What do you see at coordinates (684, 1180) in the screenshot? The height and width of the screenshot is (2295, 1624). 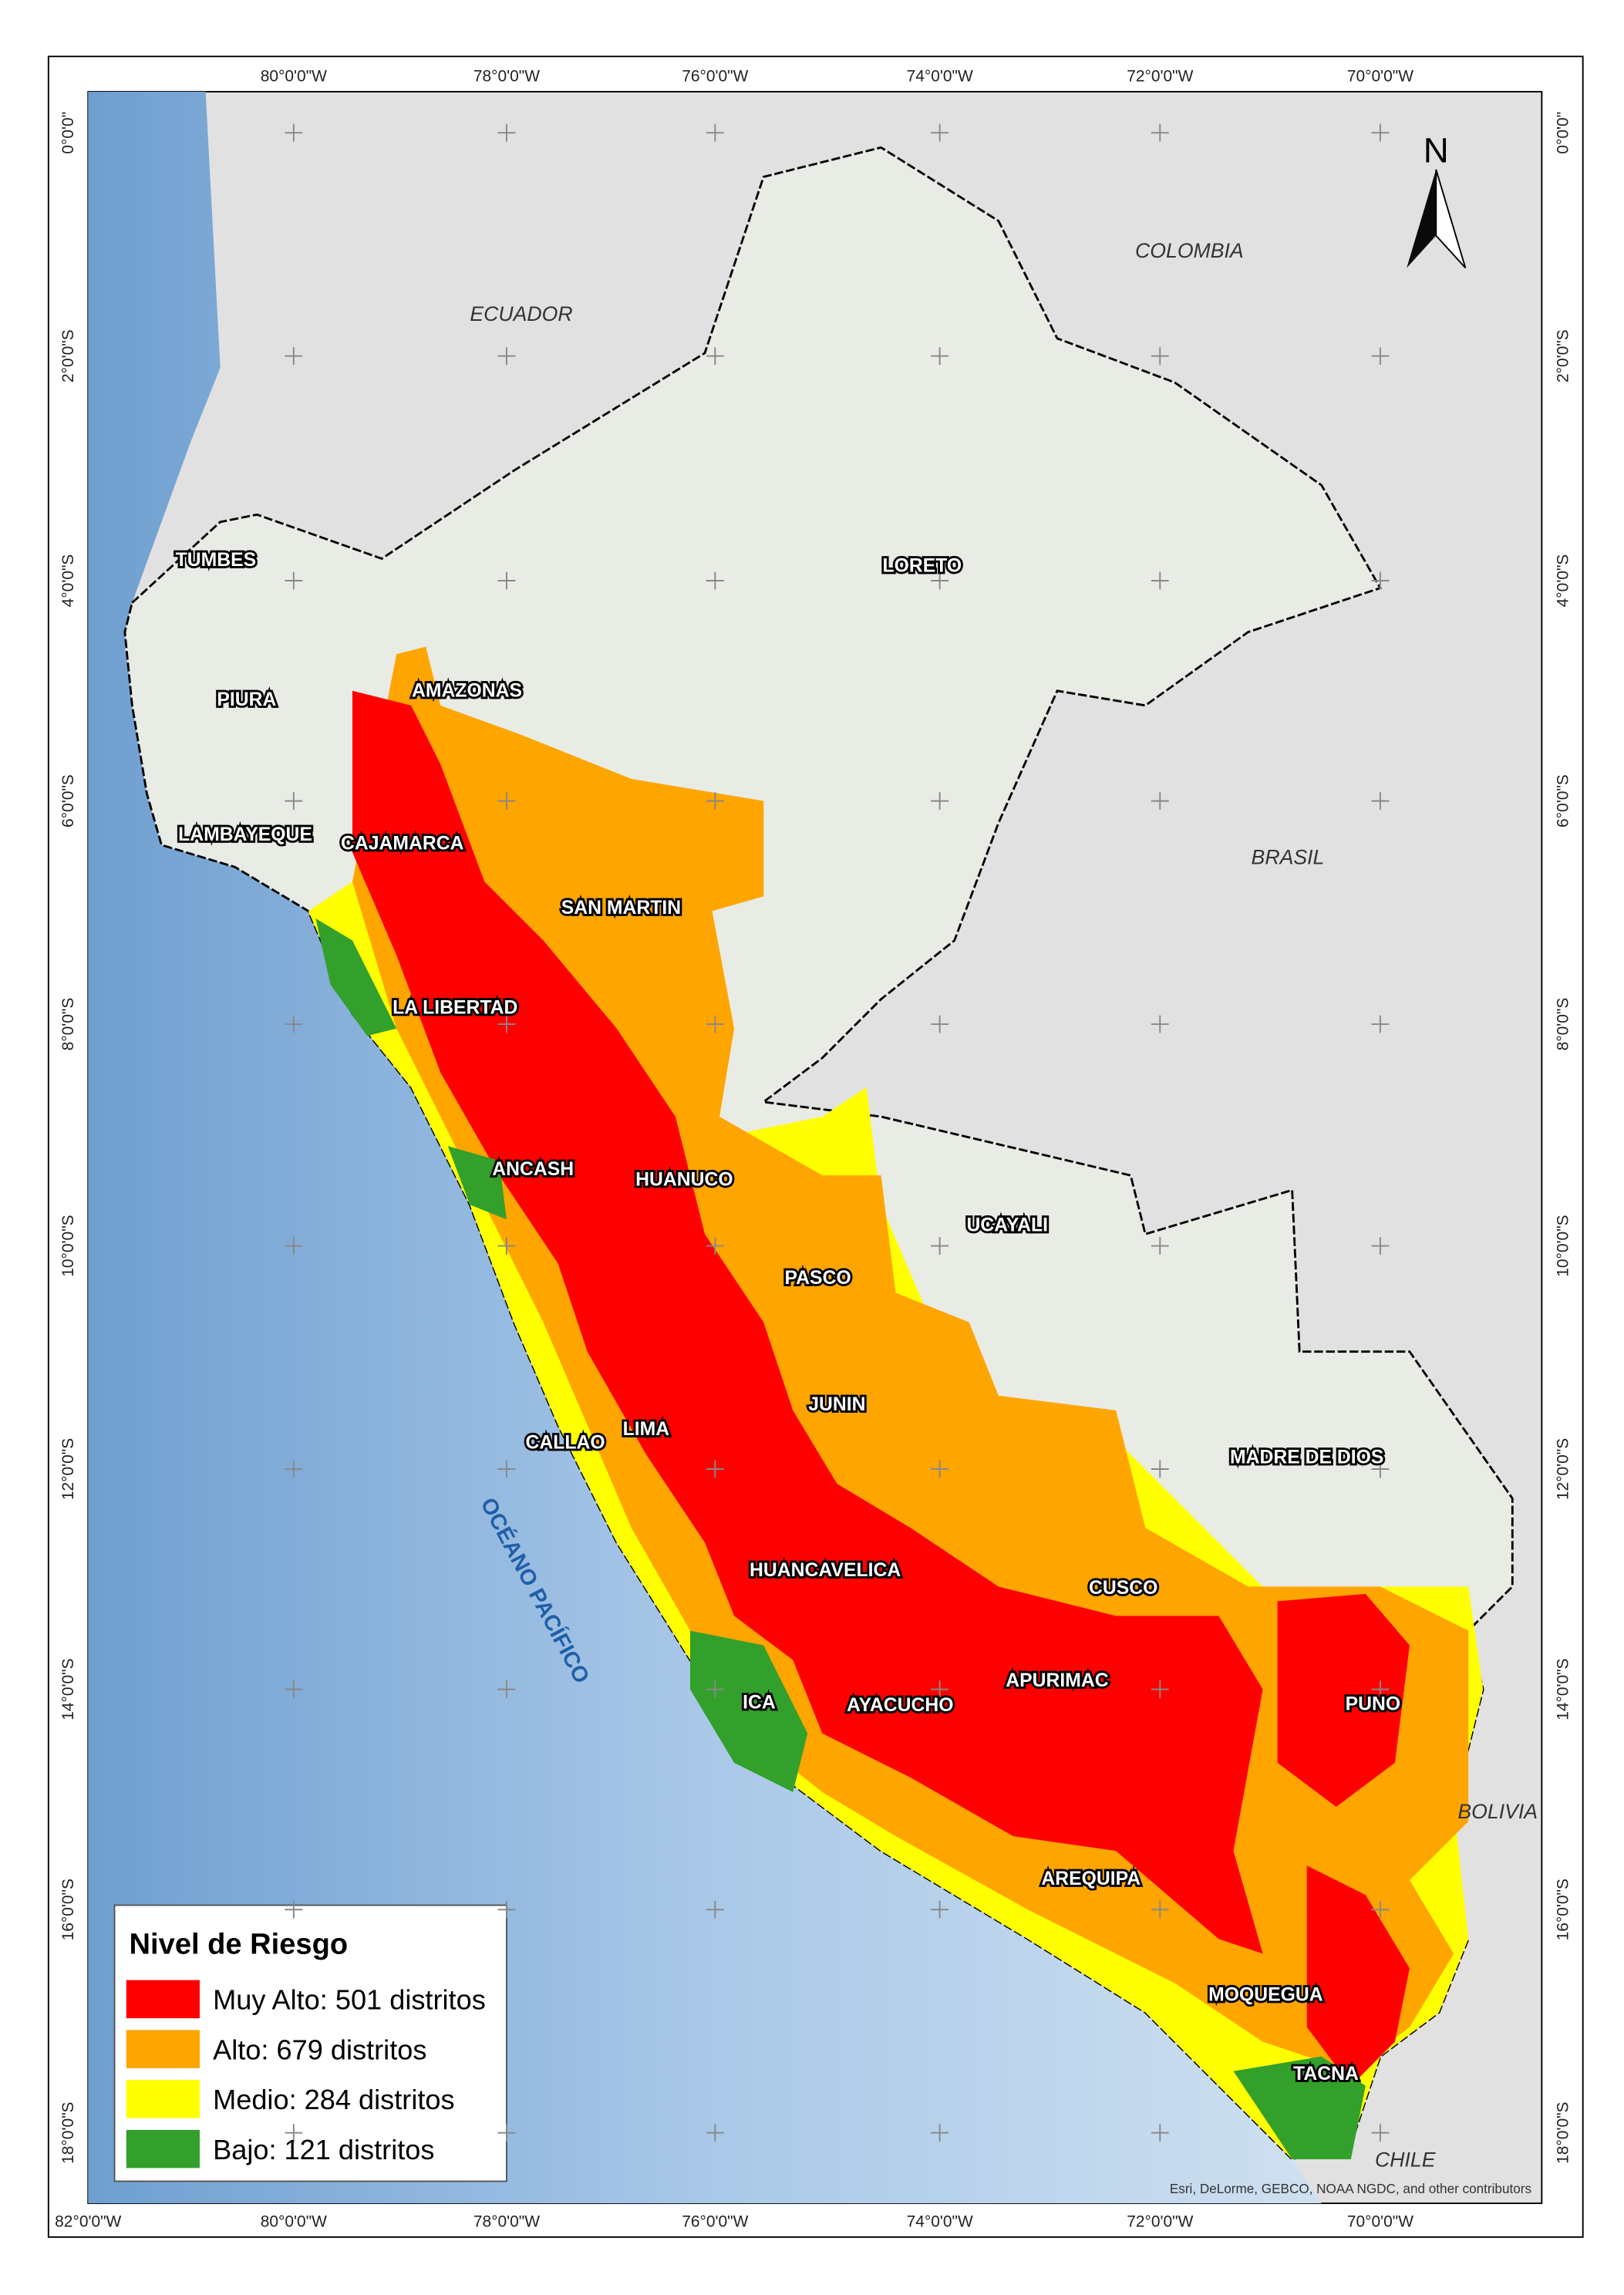 I see `region-label: HUANUCO` at bounding box center [684, 1180].